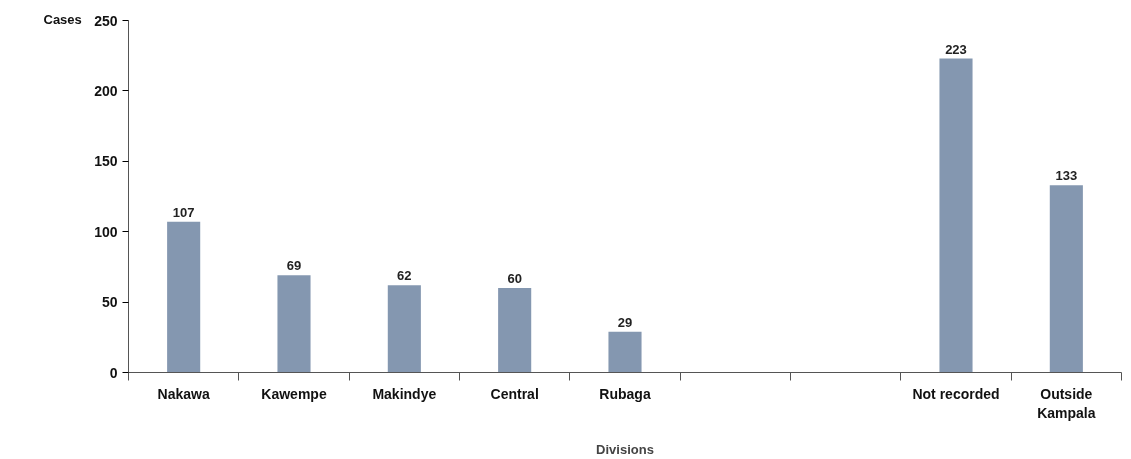 The width and height of the screenshot is (1131, 459). Describe the element at coordinates (294, 266) in the screenshot. I see `data-label: 69` at that location.